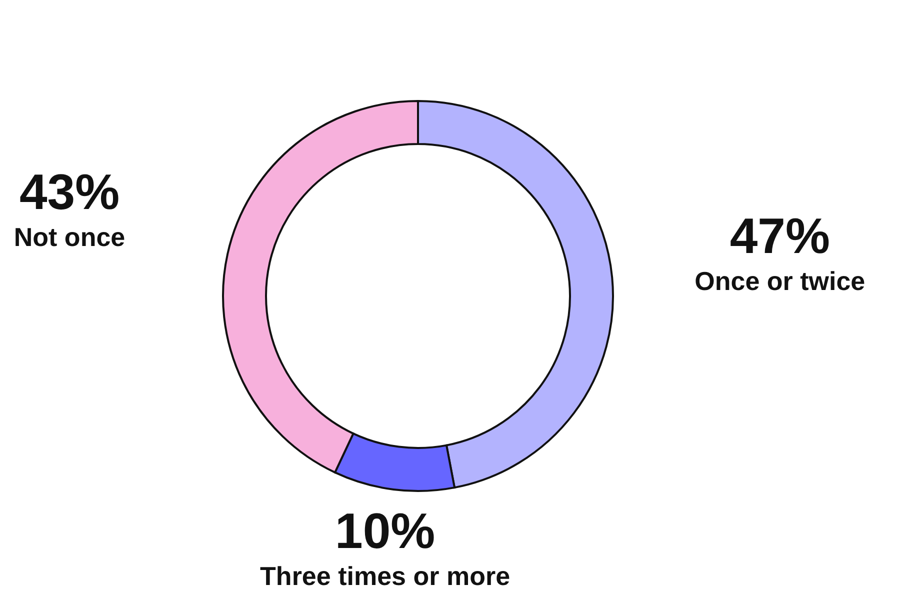 Image resolution: width=918 pixels, height=601 pixels. What do you see at coordinates (780, 281) in the screenshot?
I see `slice-label: Once or twice` at bounding box center [780, 281].